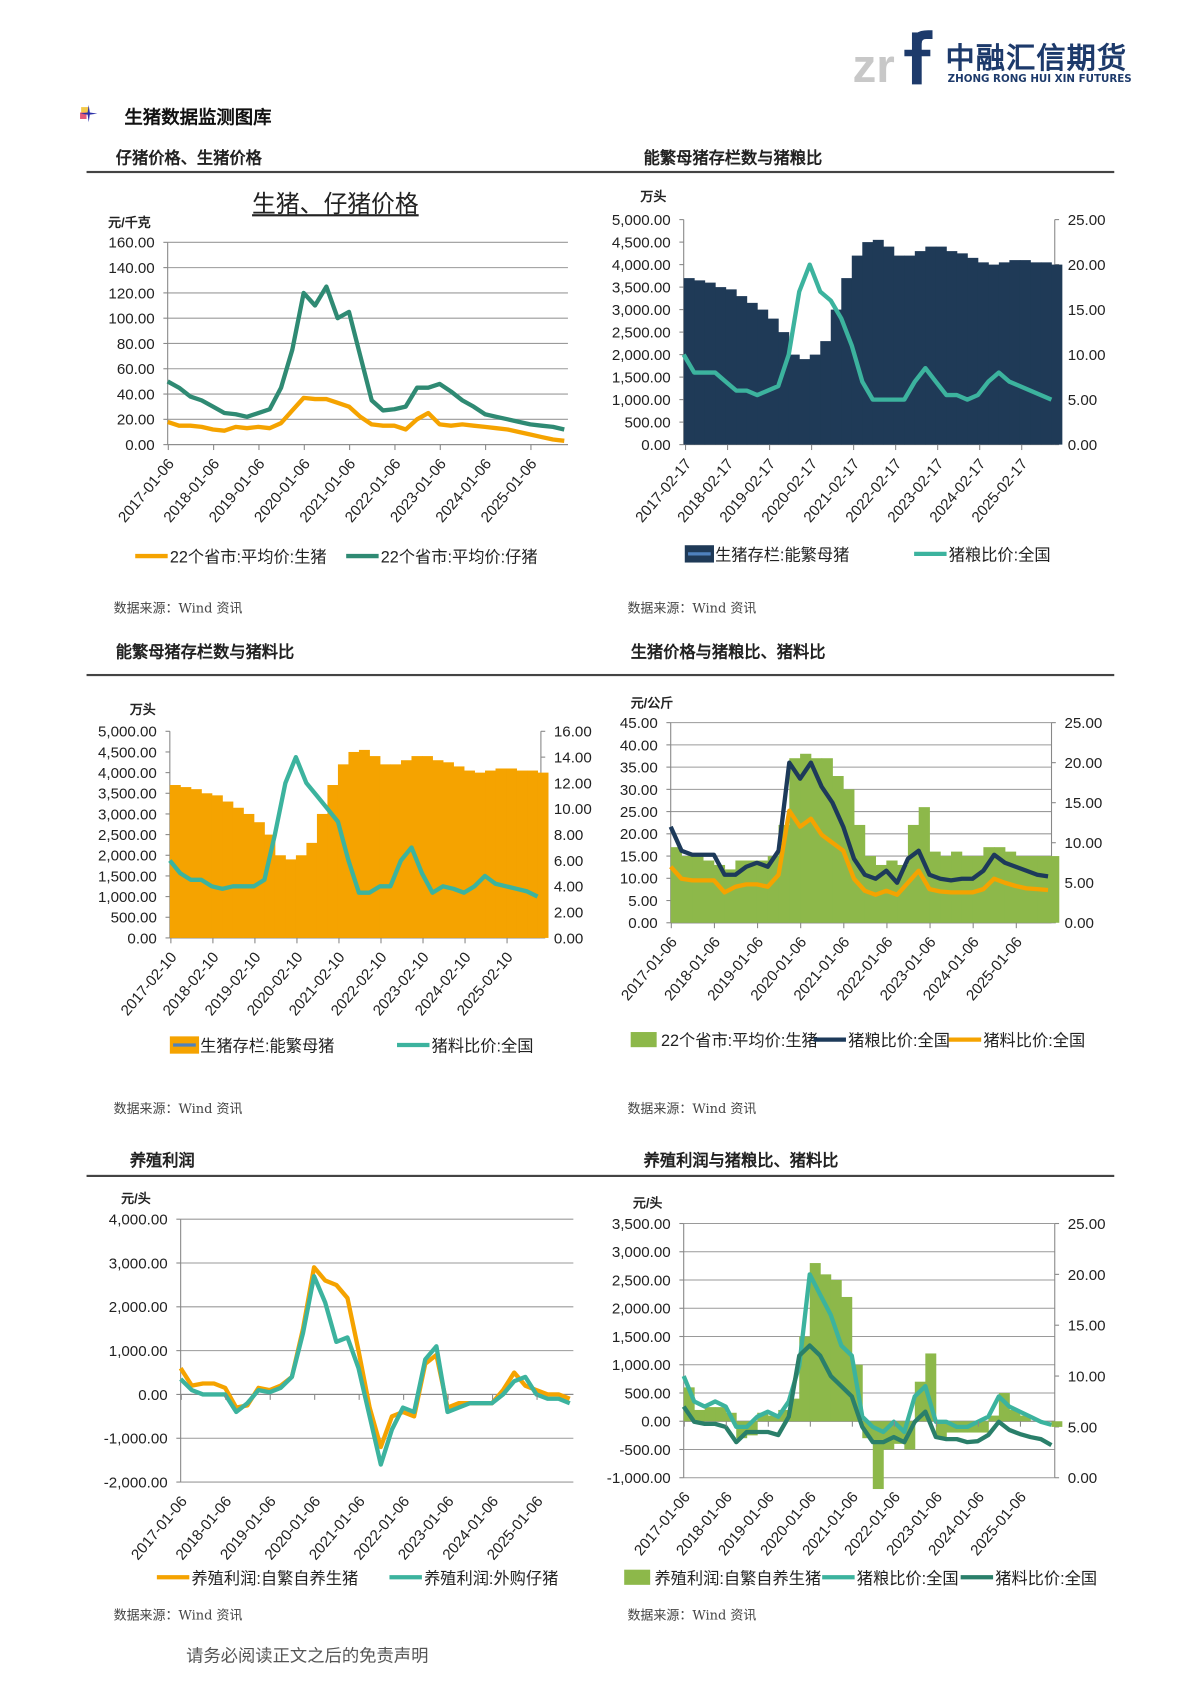 The width and height of the screenshot is (1190, 1683). Describe the element at coordinates (136, 1482) in the screenshot. I see `y-tick-label: -2,000.00` at that location.